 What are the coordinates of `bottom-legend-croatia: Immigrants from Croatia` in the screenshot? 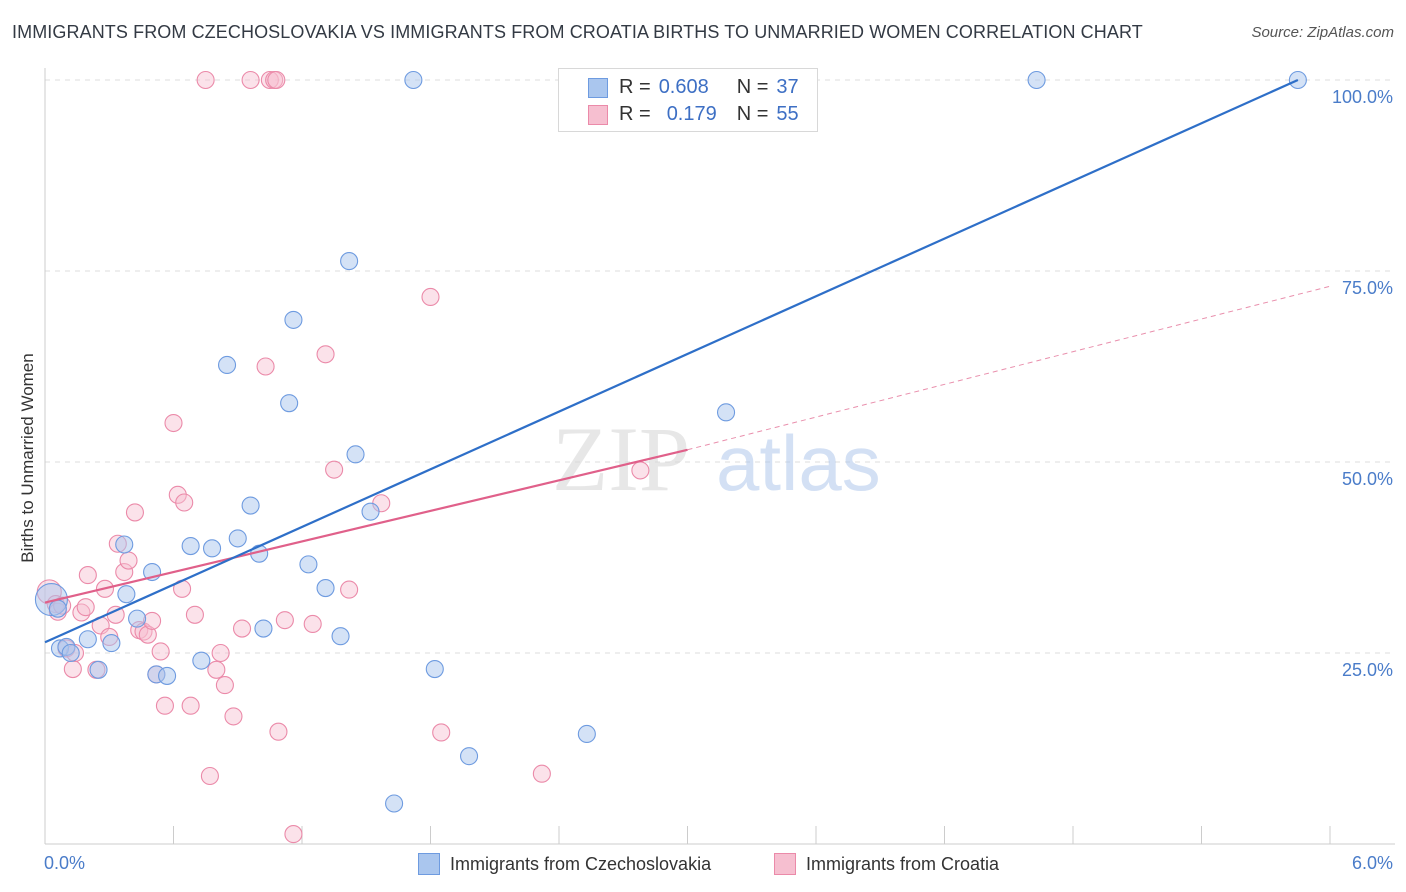 It's located at (886, 864).